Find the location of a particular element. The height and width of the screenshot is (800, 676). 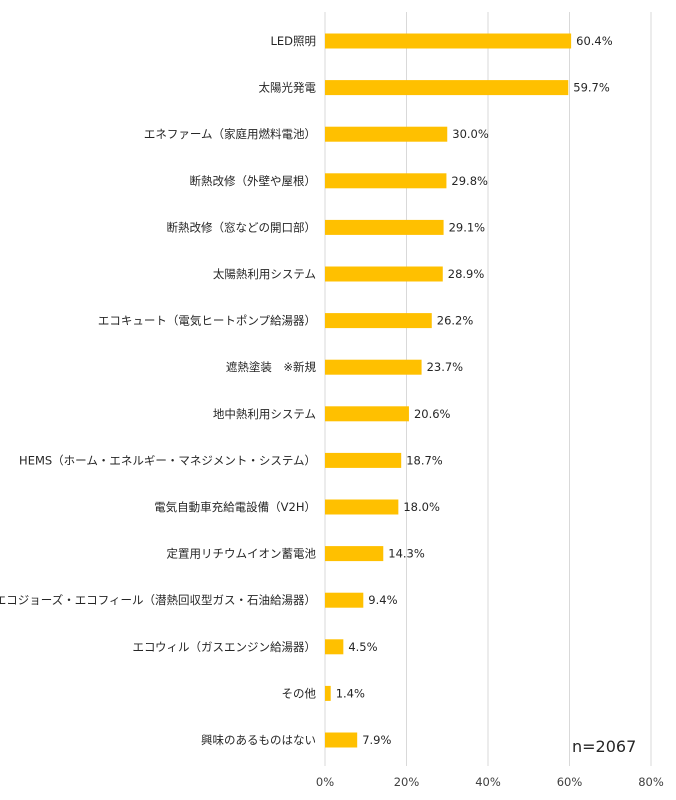

value-label: 29.8% is located at coordinates (469, 181).